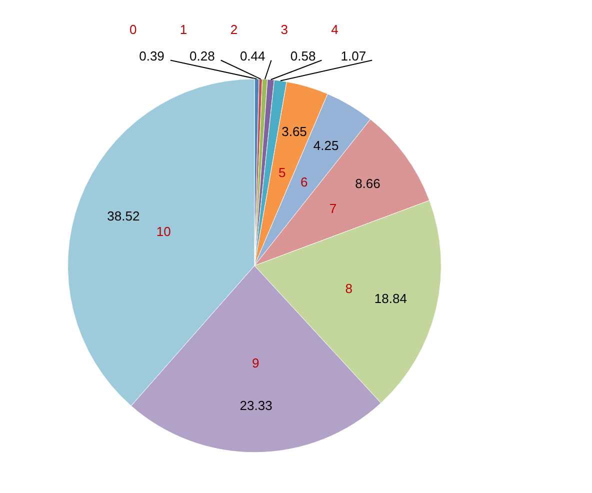  Describe the element at coordinates (390, 298) in the screenshot. I see `data-label: 18.84` at that location.